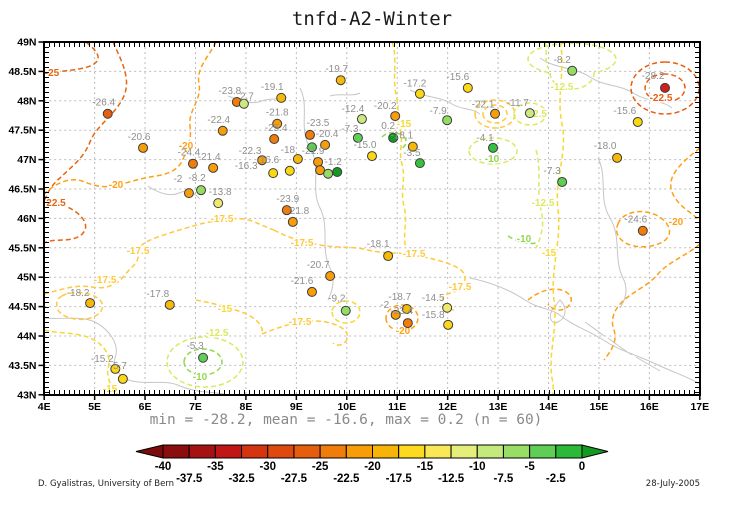 The height and width of the screenshot is (510, 730). What do you see at coordinates (543, 203) in the screenshot?
I see `contour-label: -12.5` at bounding box center [543, 203].